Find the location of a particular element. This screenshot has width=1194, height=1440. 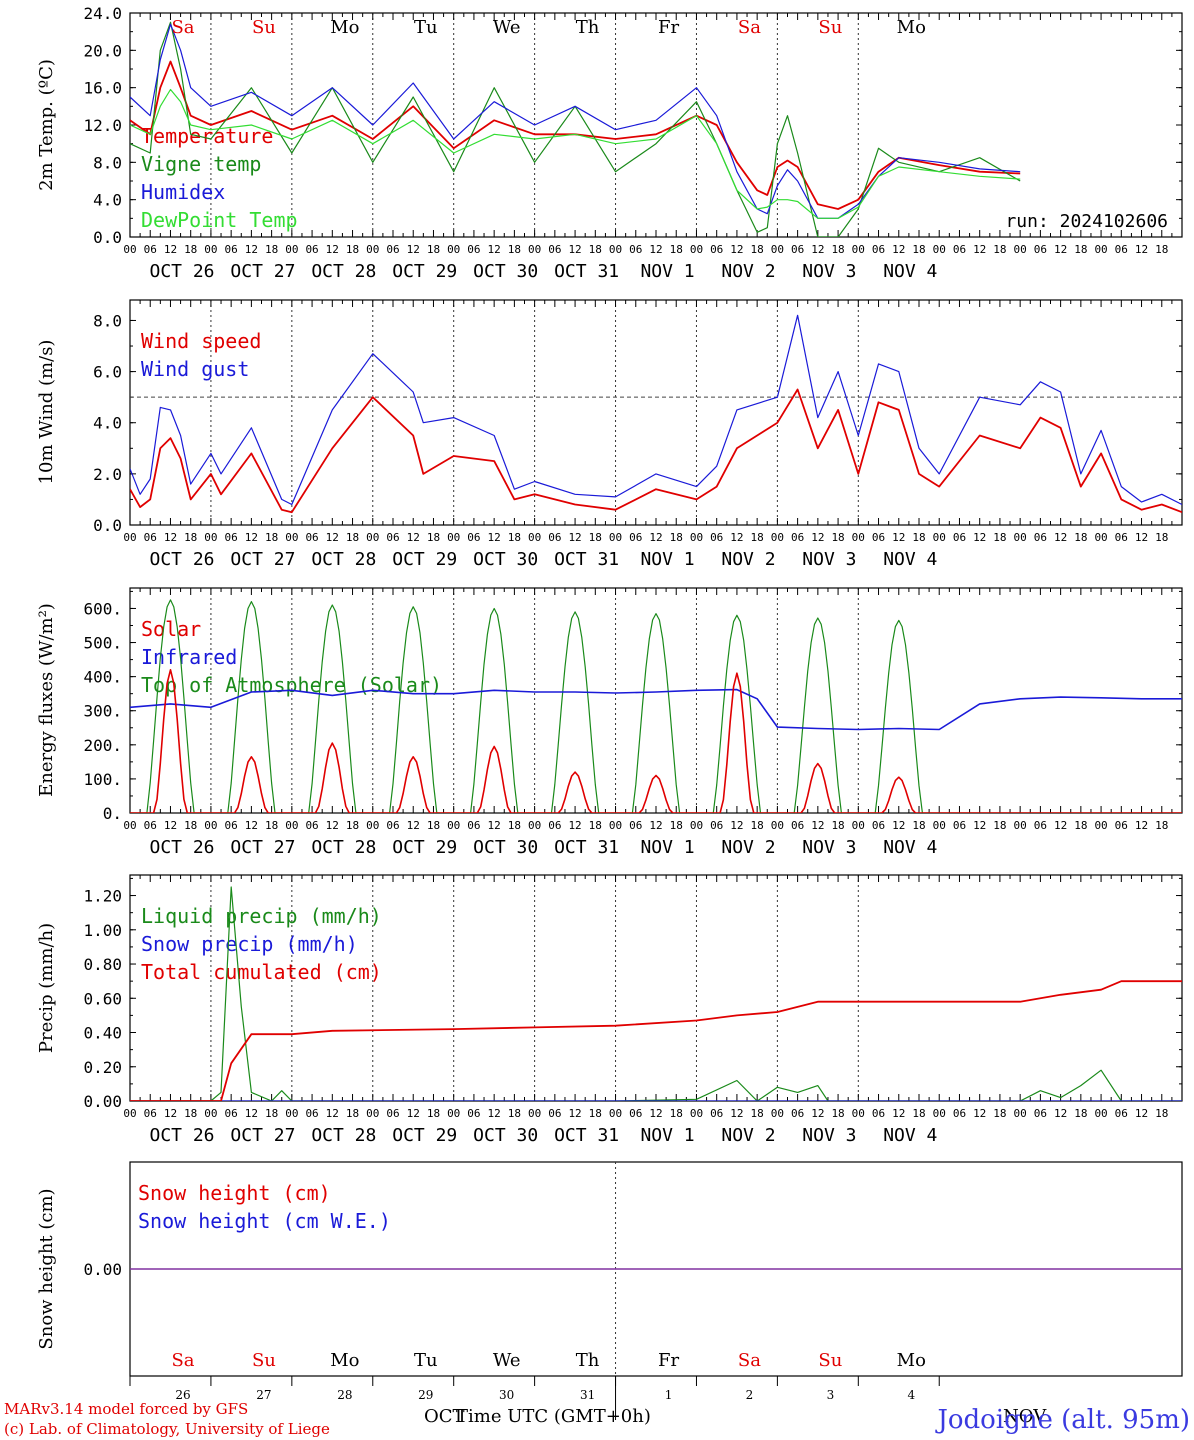

y-tick-label: 600. is located at coordinates (102, 608).